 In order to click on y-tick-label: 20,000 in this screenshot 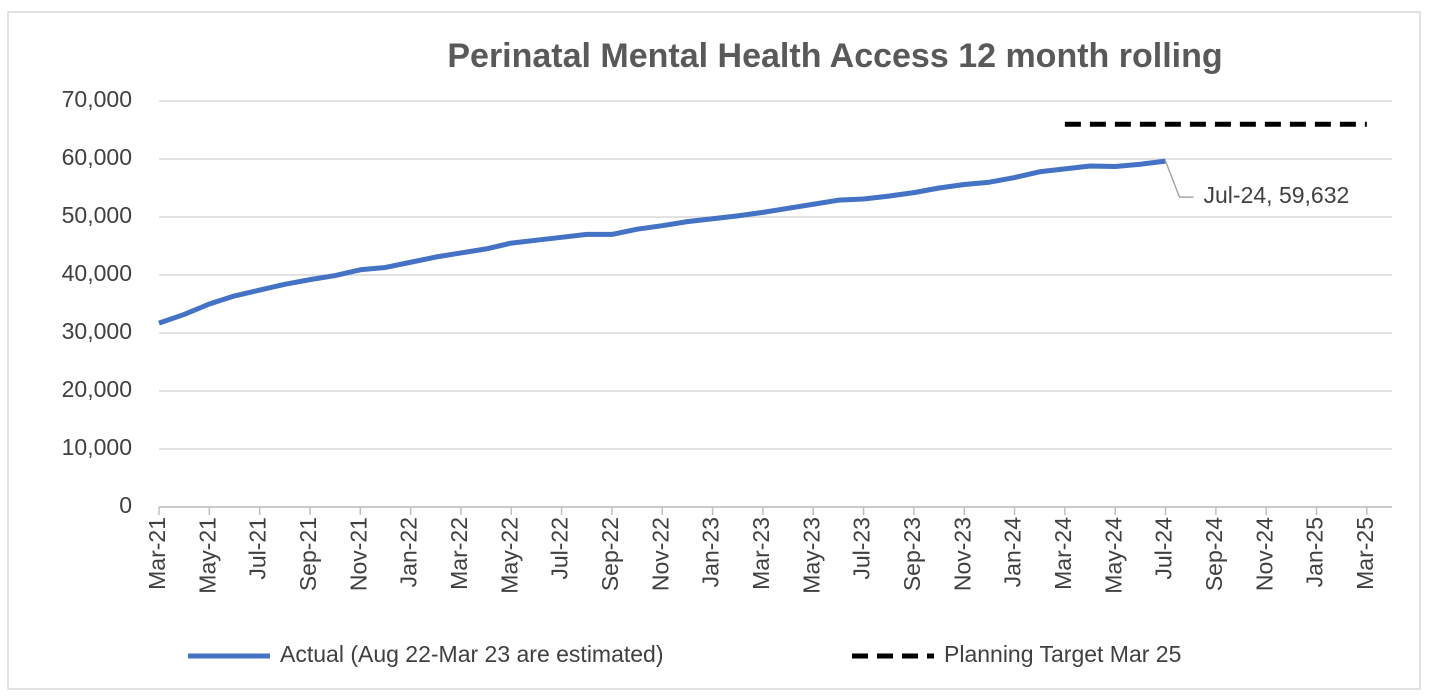, I will do `click(97, 389)`.